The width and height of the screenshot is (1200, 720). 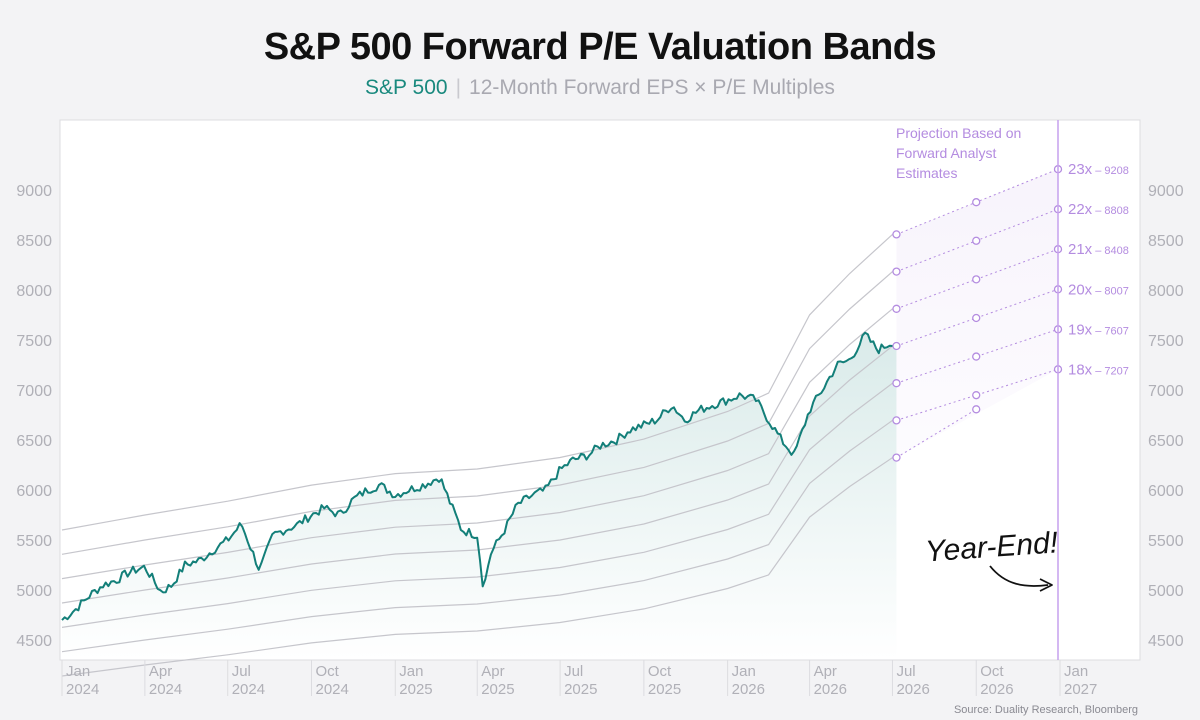 What do you see at coordinates (660, 671) in the screenshot?
I see `x-tick-month-Oct-2025: Oct` at bounding box center [660, 671].